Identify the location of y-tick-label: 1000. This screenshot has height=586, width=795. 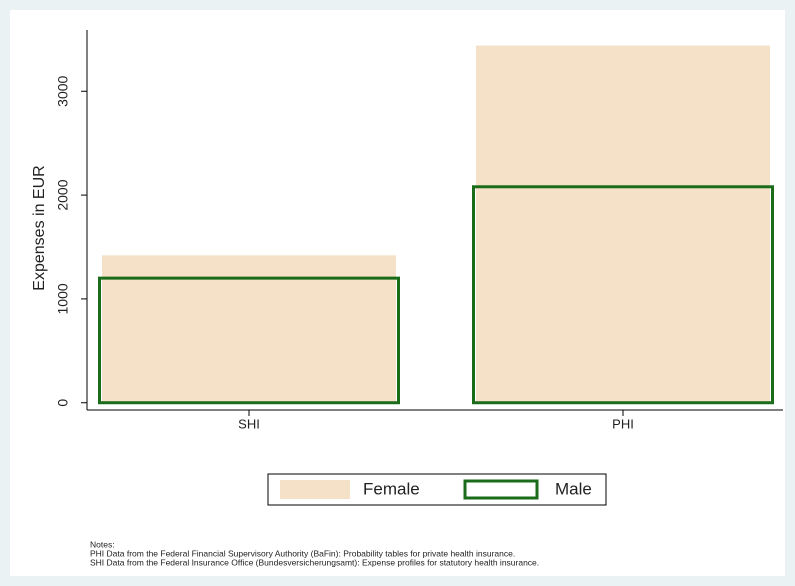
(63, 298).